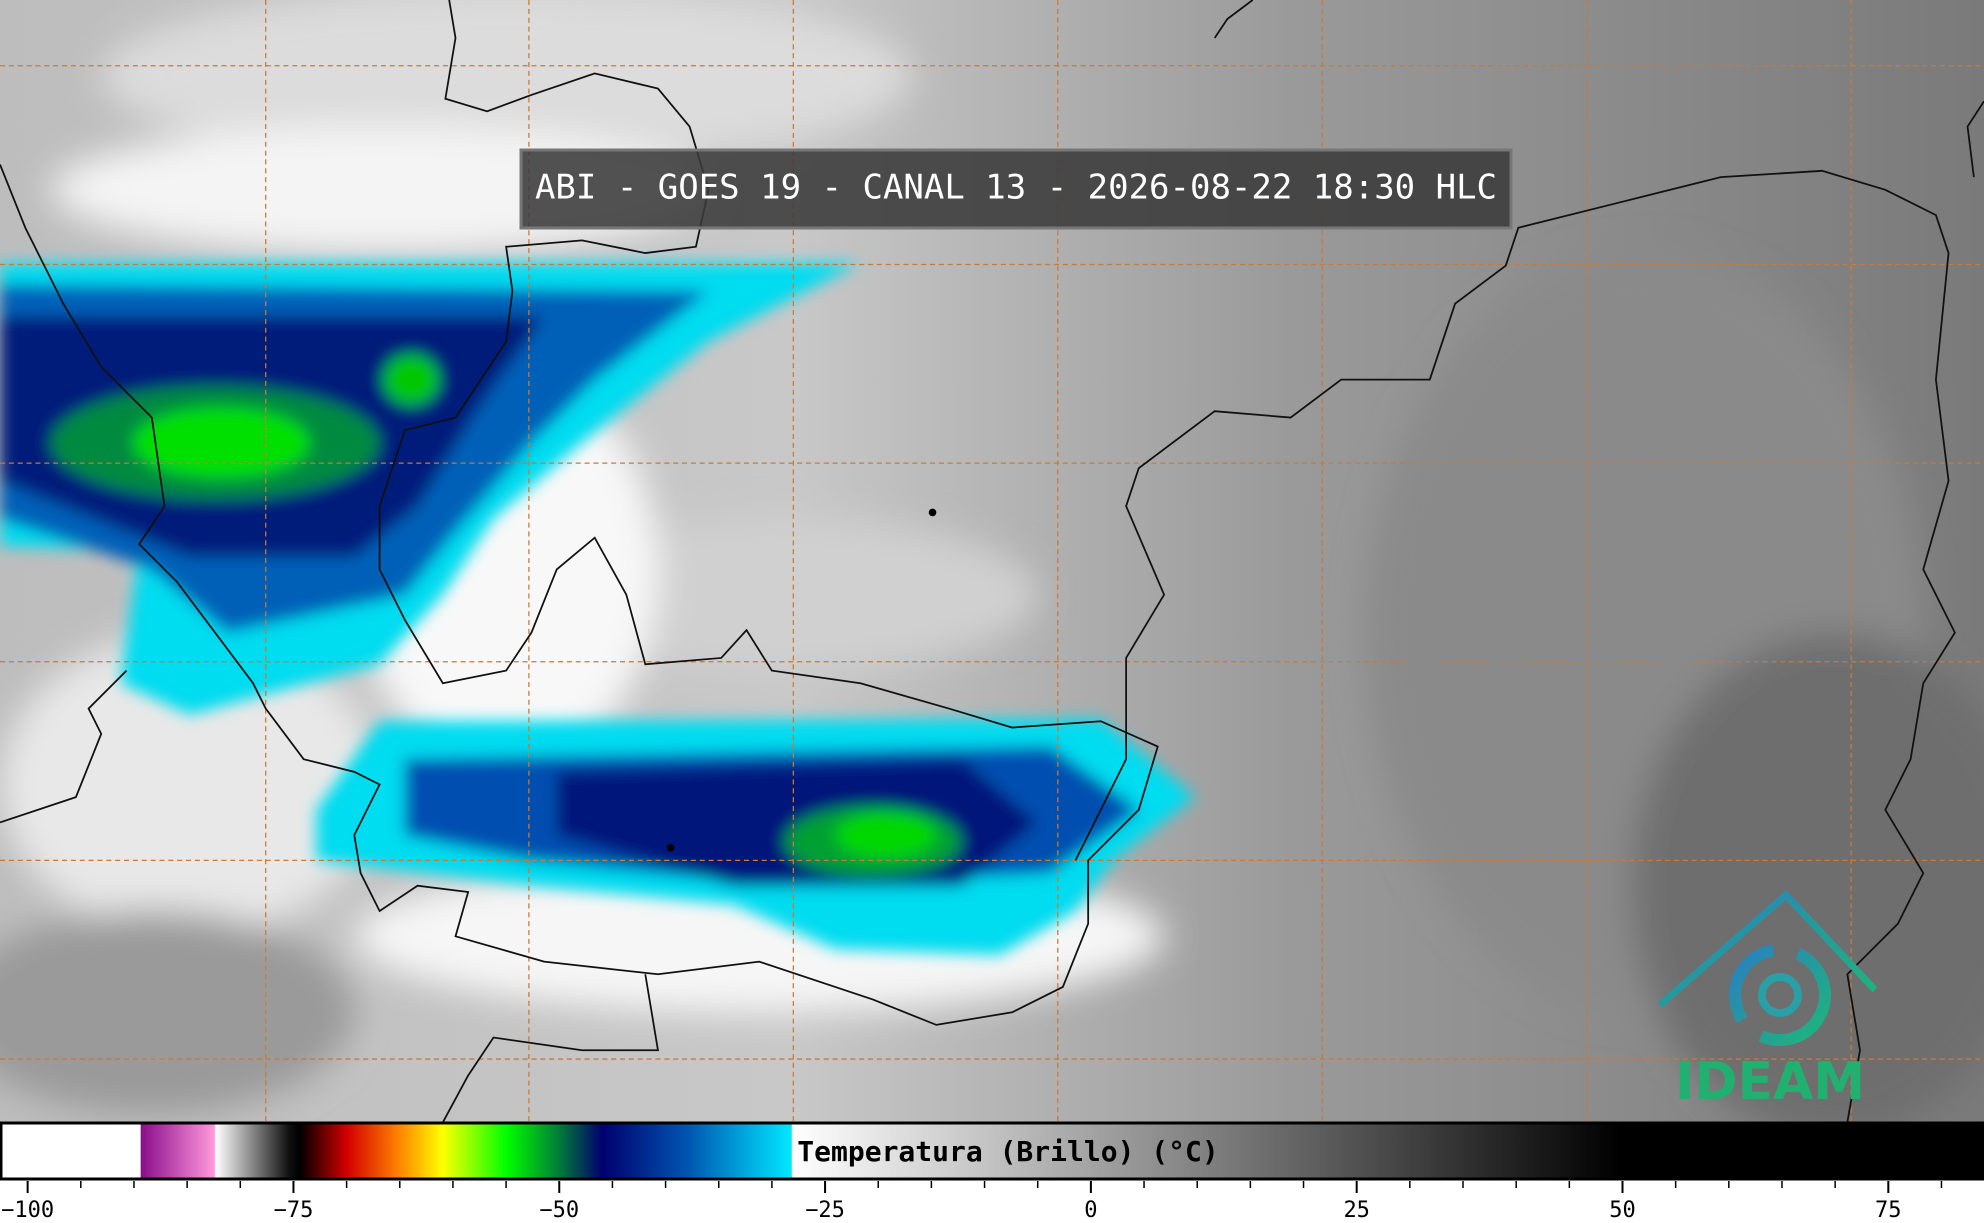  I want to click on colorbar-ramp, so click(992, 1151).